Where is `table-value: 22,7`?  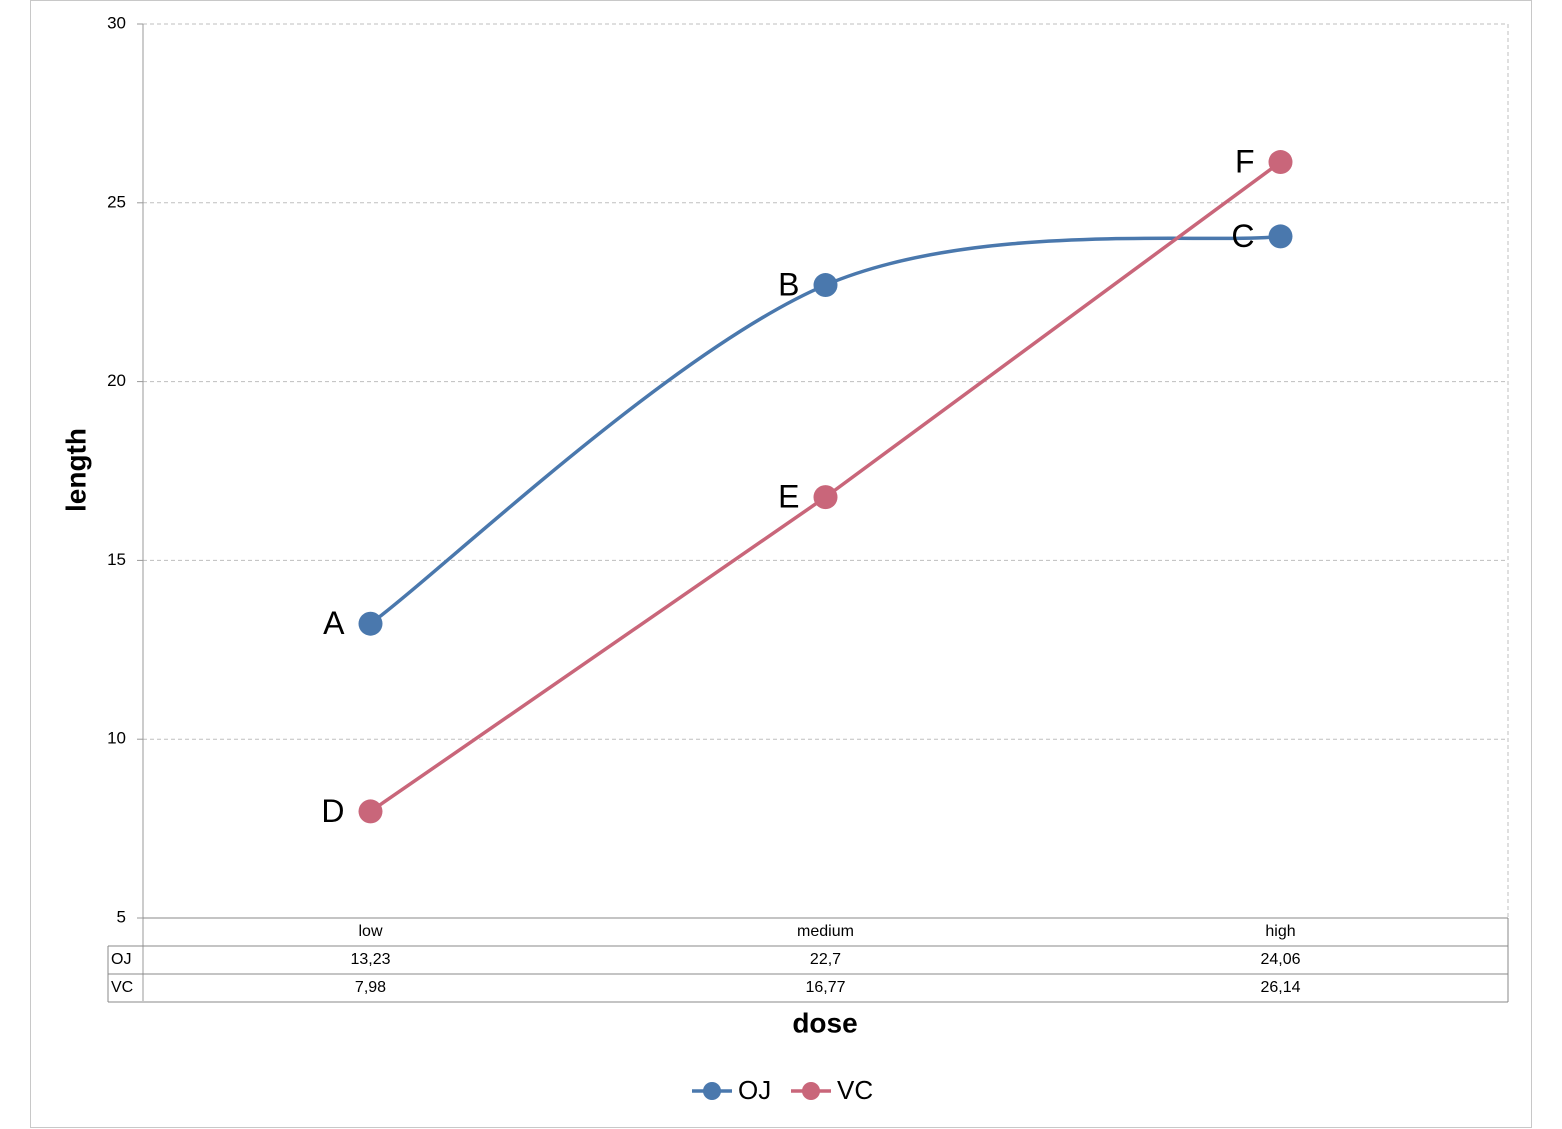
table-value: 22,7 is located at coordinates (825, 959).